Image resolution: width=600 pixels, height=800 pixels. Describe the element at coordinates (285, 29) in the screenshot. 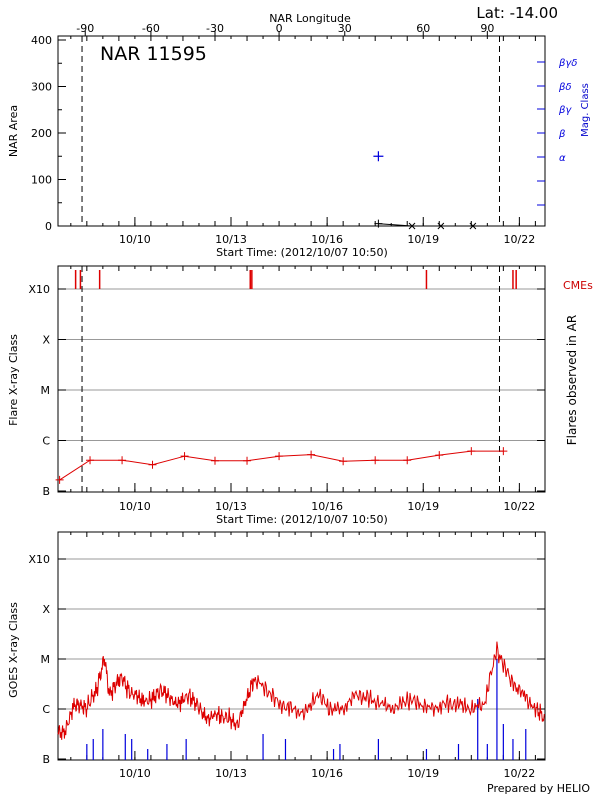

I see `panel1-longitude-axis: -90 -60 -30 0 30 60 90` at that location.